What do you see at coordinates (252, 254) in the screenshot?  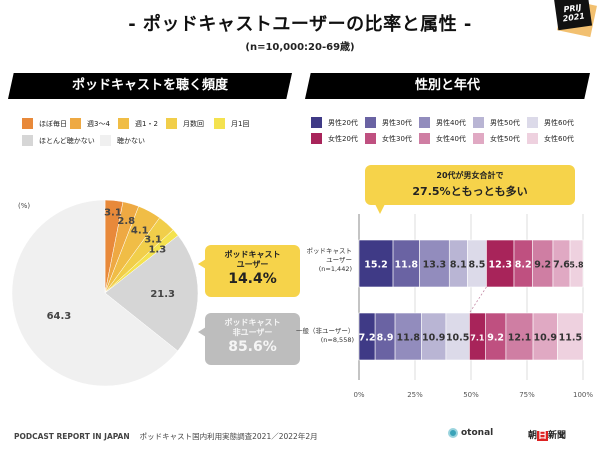 I see `user-callout-line1: ポッドキャスト` at bounding box center [252, 254].